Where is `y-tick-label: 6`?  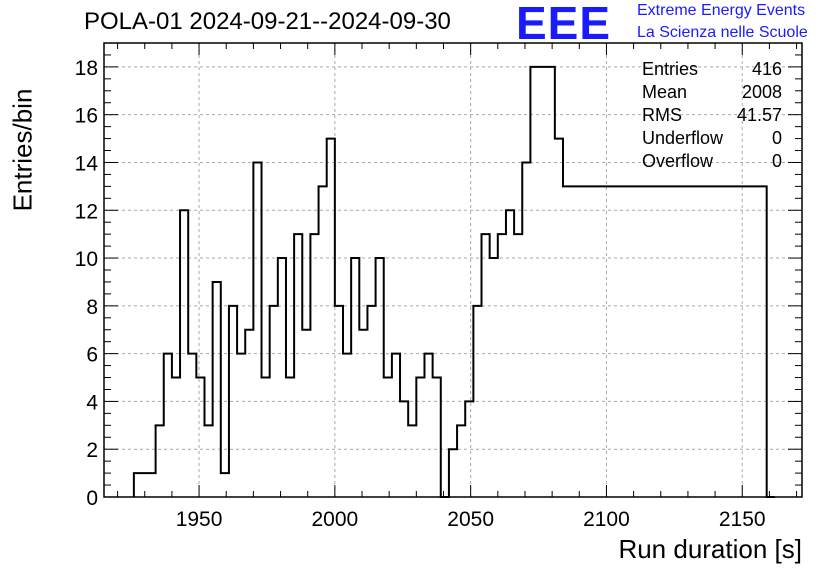 y-tick-label: 6 is located at coordinates (92, 355).